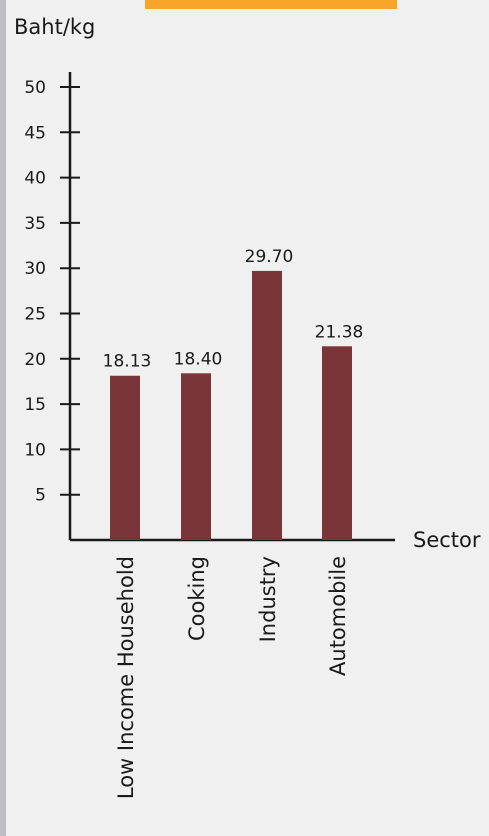  What do you see at coordinates (35, 224) in the screenshot?
I see `y-tick-label: 35` at bounding box center [35, 224].